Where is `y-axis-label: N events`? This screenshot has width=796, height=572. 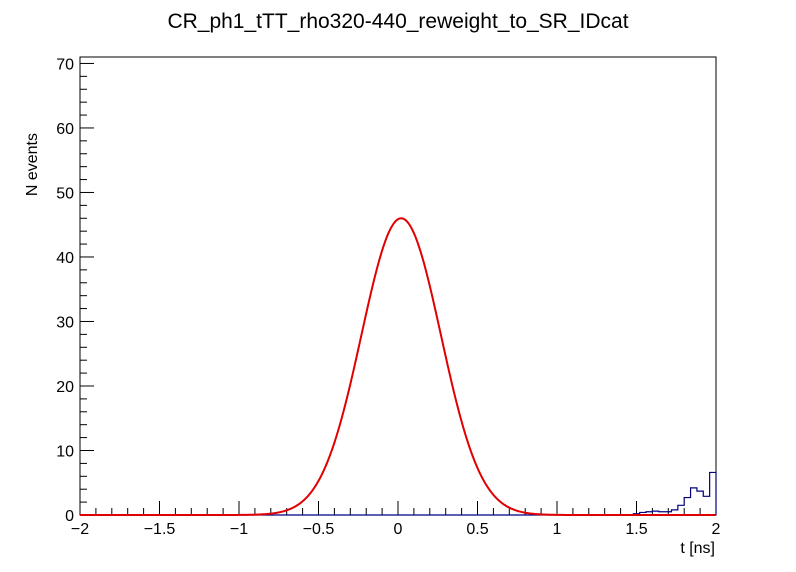
y-axis-label: N events is located at coordinates (32, 164).